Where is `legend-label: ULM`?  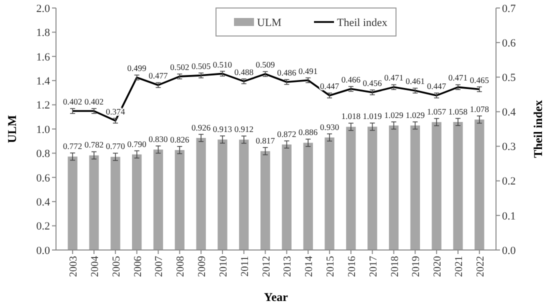 legend-label: ULM is located at coordinates (269, 22).